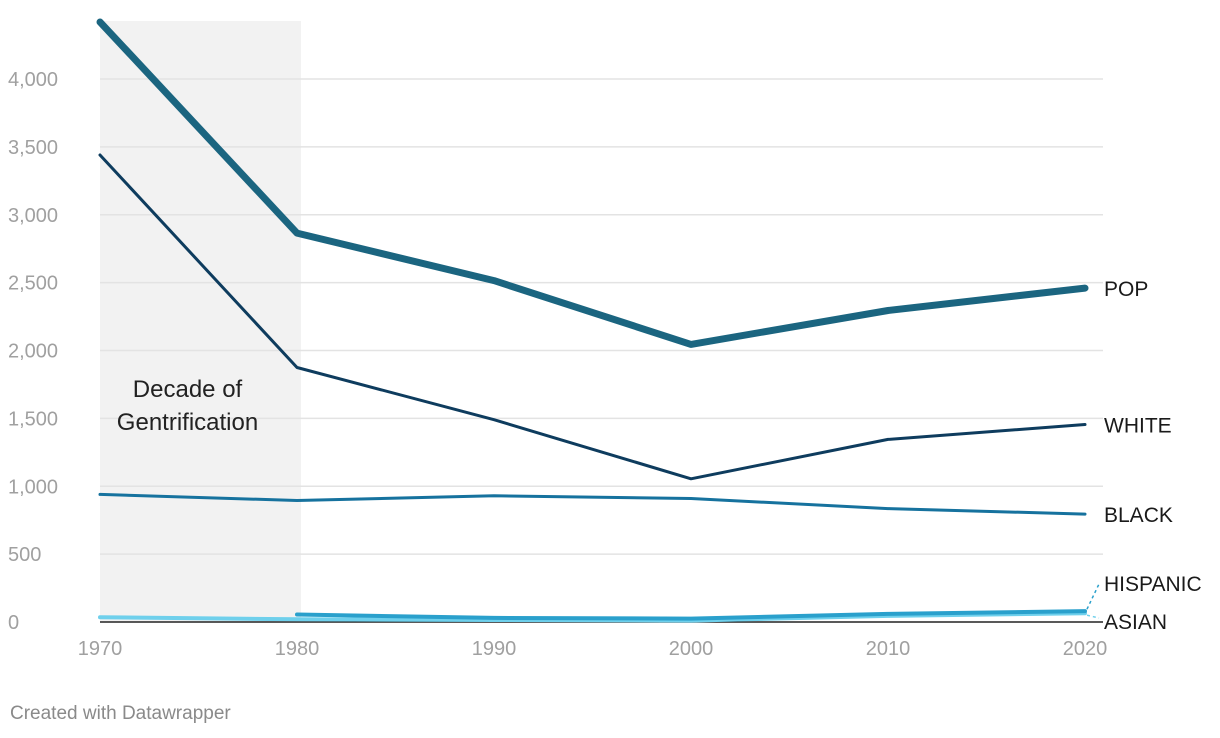 The image size is (1220, 738). Describe the element at coordinates (691, 649) in the screenshot. I see `x-tick-label-2000: 2000` at that location.